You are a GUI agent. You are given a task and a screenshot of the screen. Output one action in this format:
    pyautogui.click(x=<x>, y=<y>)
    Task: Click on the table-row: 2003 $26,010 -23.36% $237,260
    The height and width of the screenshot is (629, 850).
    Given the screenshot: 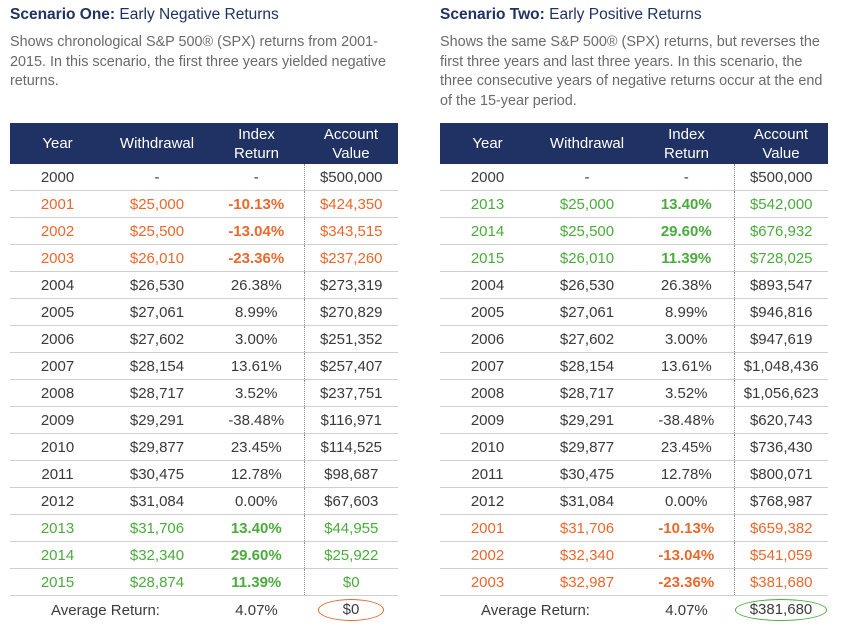 What is the action you would take?
    pyautogui.click(x=204, y=258)
    